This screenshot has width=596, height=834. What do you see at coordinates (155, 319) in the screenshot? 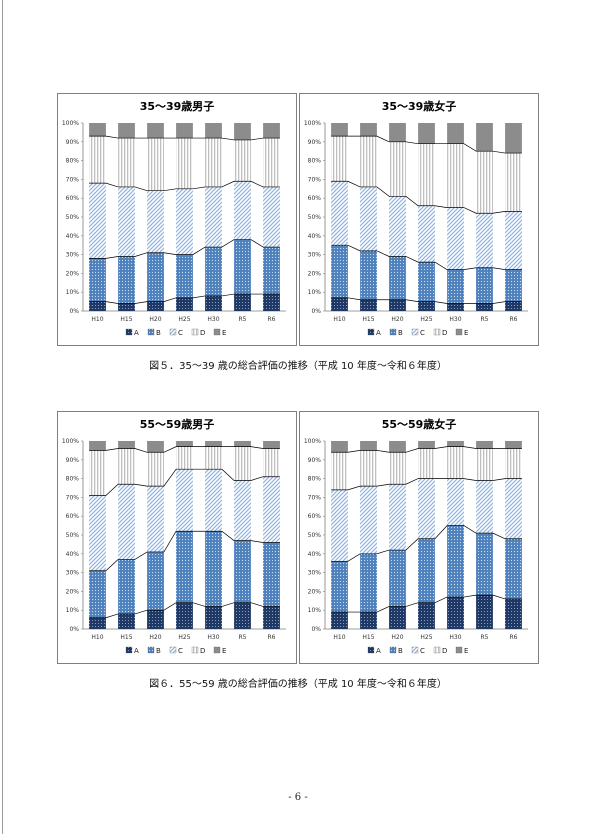
I see `x-tick-label: H20` at bounding box center [155, 319].